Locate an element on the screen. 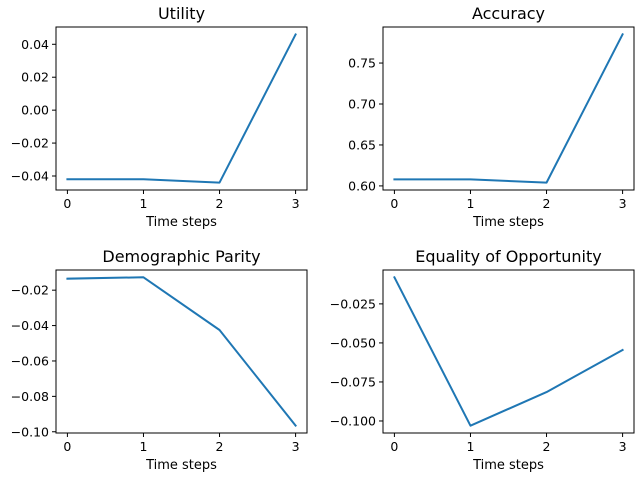  y-tick-label: −0.06 is located at coordinates (30, 360).